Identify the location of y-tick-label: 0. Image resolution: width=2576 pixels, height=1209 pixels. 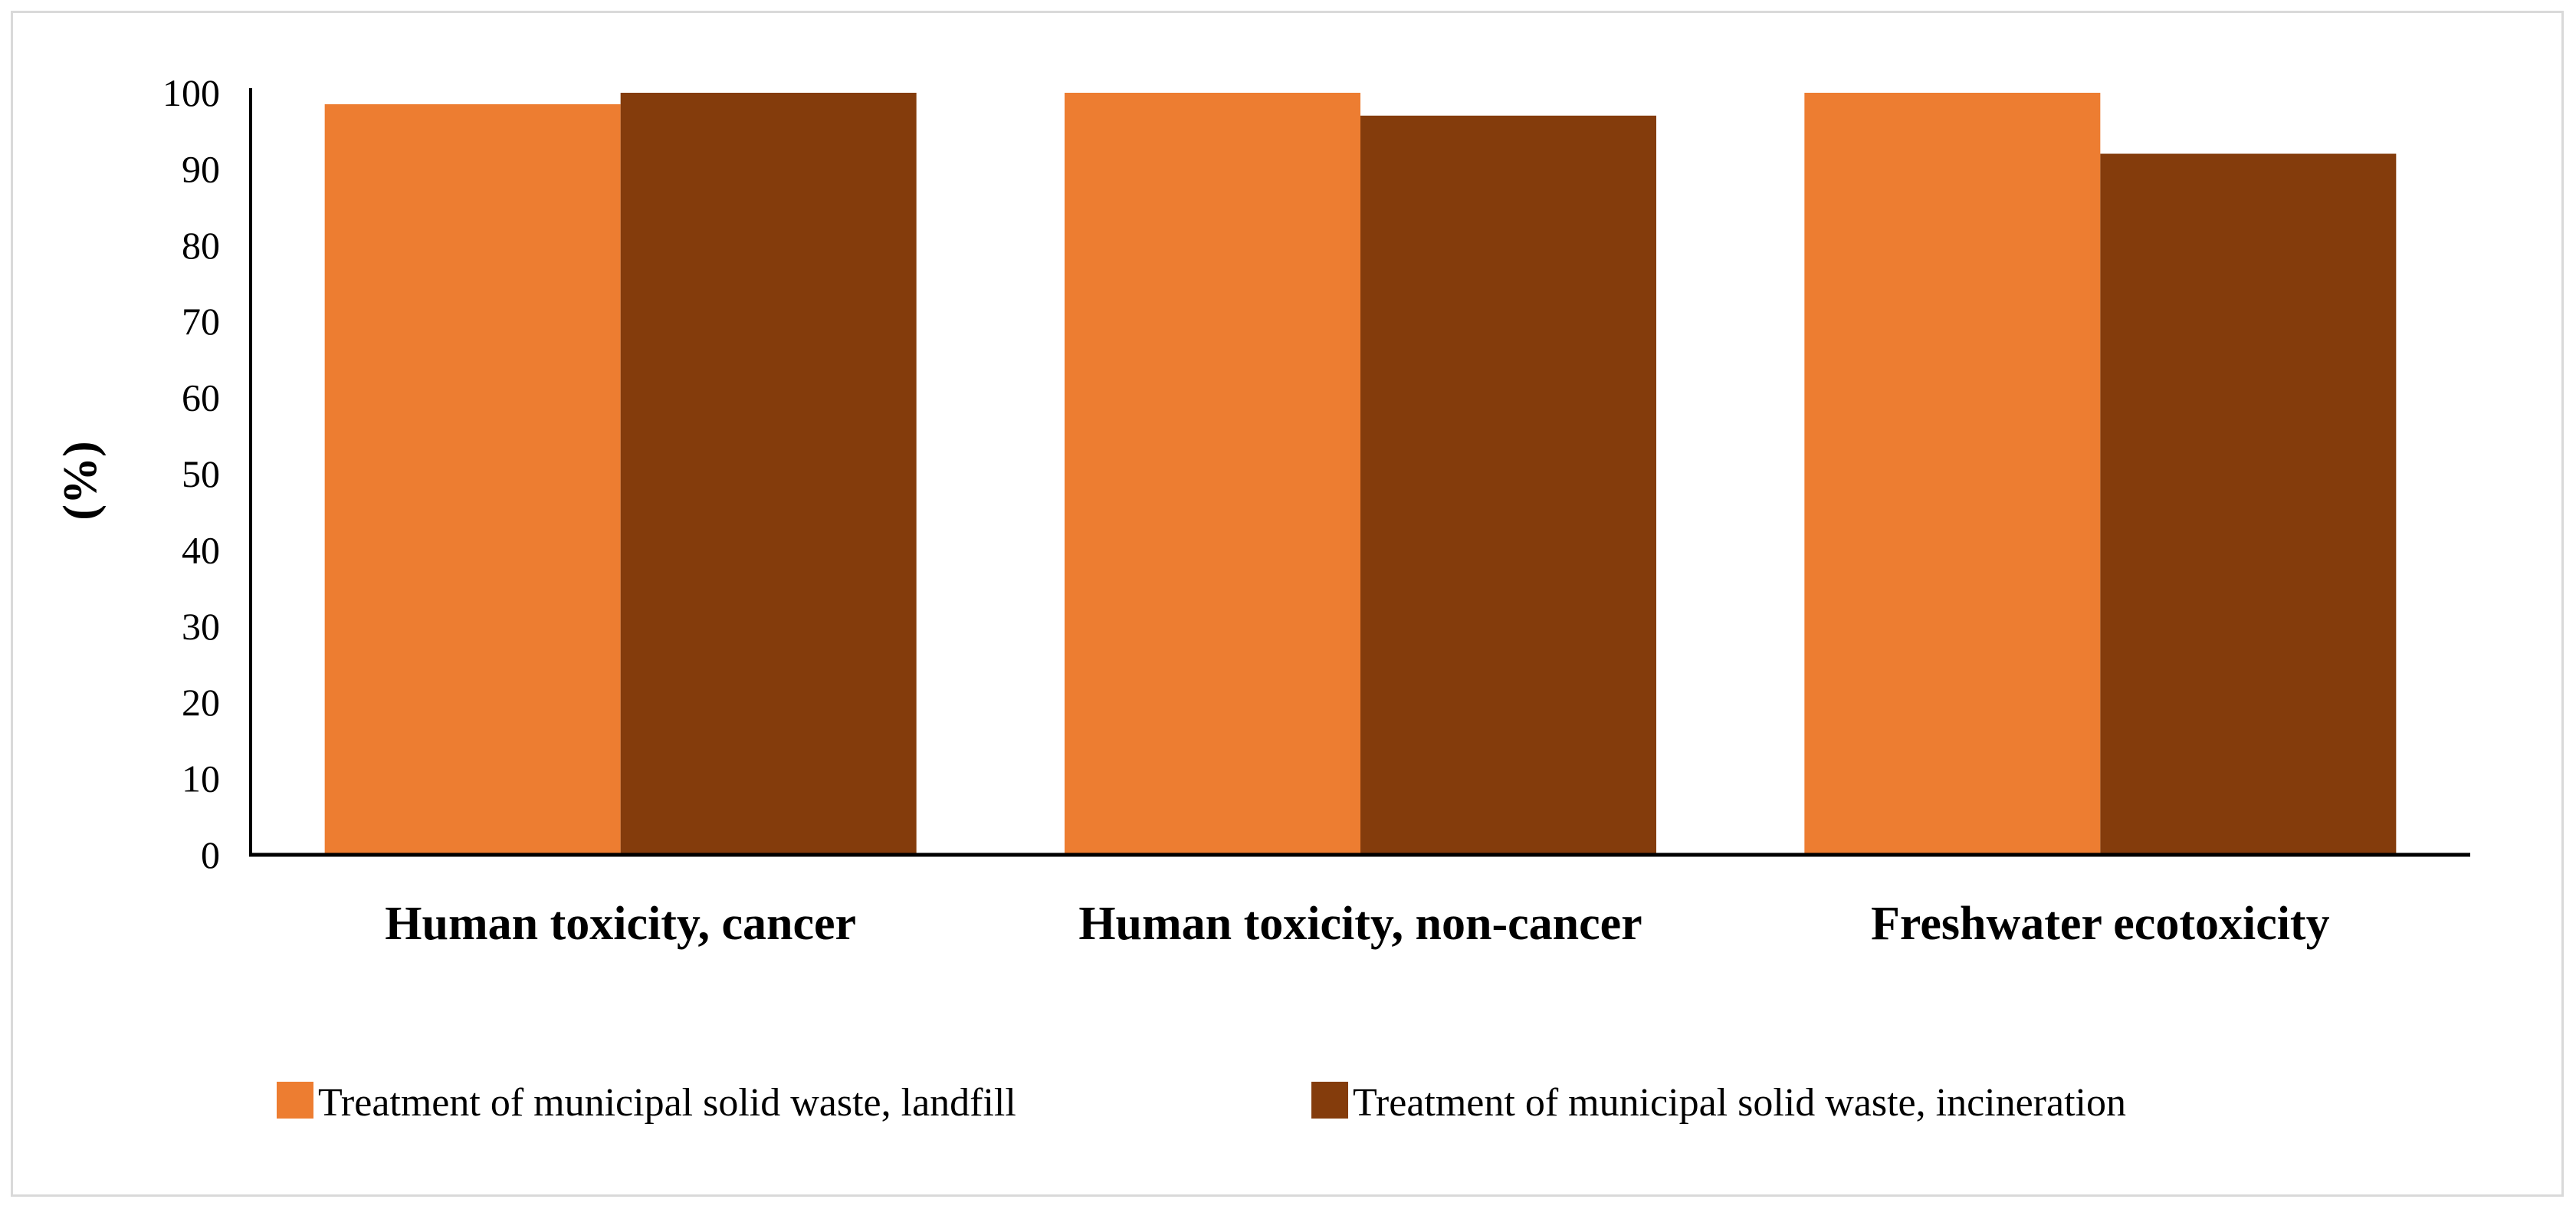
(210, 854).